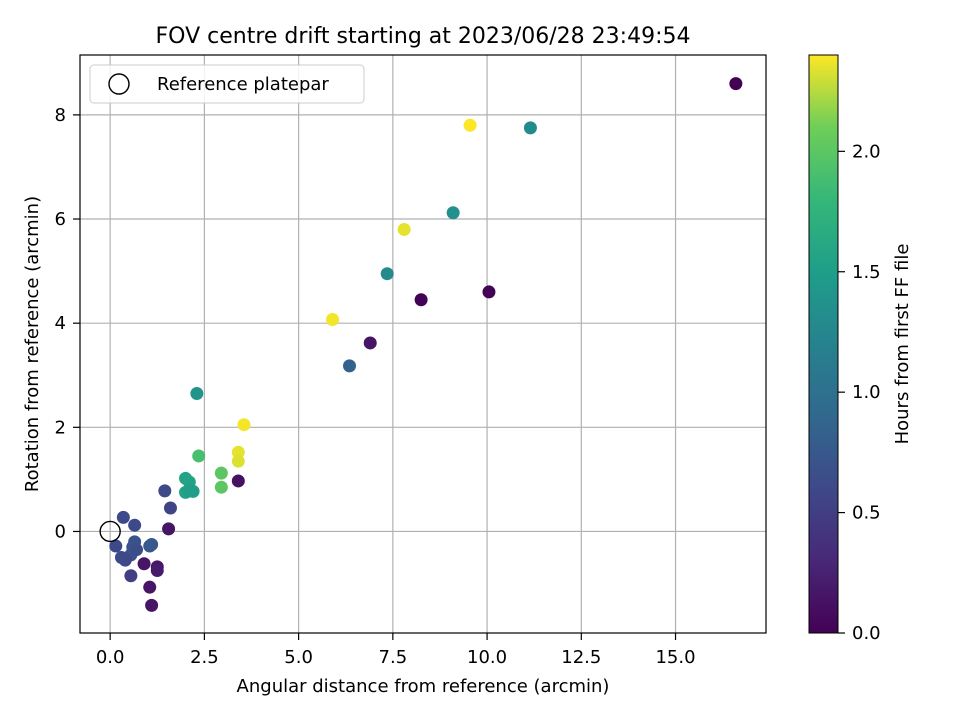  Describe the element at coordinates (298, 657) in the screenshot. I see `x-tick-label: 5.0` at that location.